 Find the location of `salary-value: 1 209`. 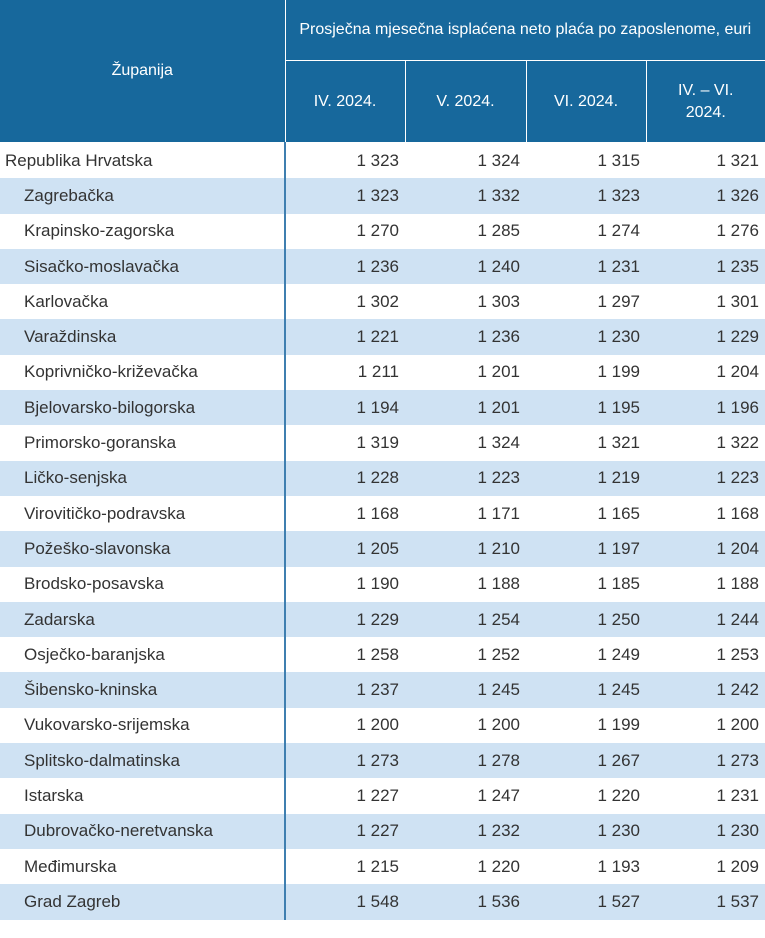

salary-value: 1 209 is located at coordinates (738, 866).